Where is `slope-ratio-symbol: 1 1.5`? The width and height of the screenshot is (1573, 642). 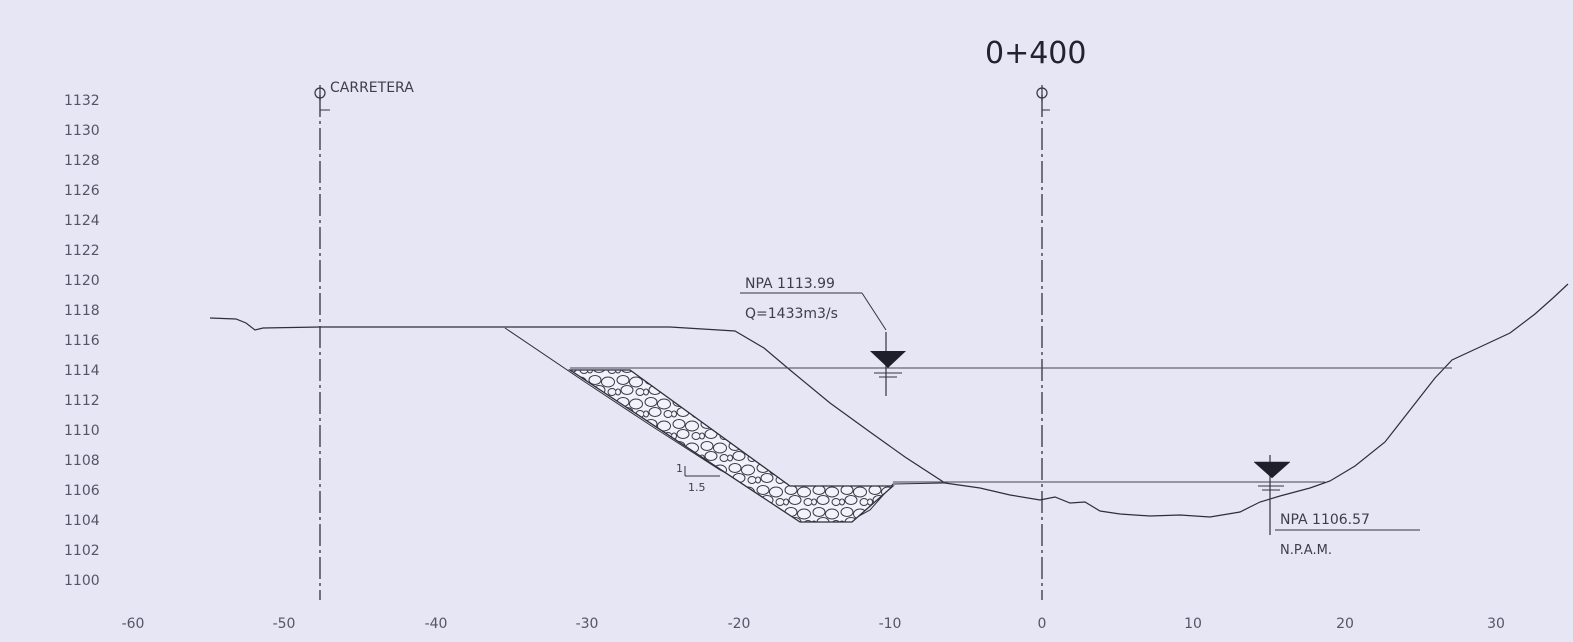 slope-ratio-symbol: 1 1.5 is located at coordinates (698, 478).